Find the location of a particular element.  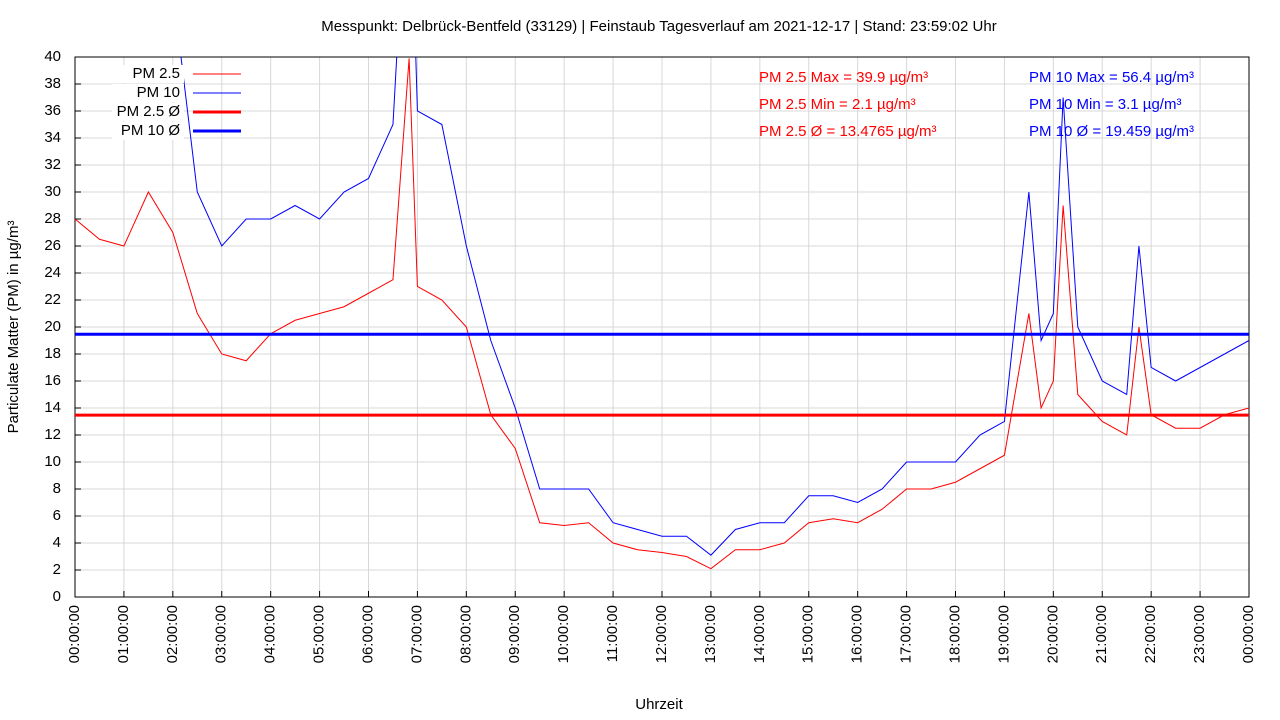

legend-label: PM 2.5 Ø is located at coordinates (149, 111).